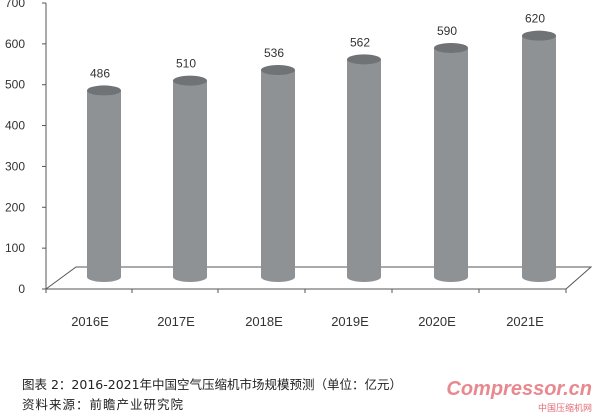 The width and height of the screenshot is (600, 419). What do you see at coordinates (212, 384) in the screenshot?
I see `chart-caption: 图表 2：2016-2021年中国空气压缩机市场规模预测（单位：亿元）` at bounding box center [212, 384].